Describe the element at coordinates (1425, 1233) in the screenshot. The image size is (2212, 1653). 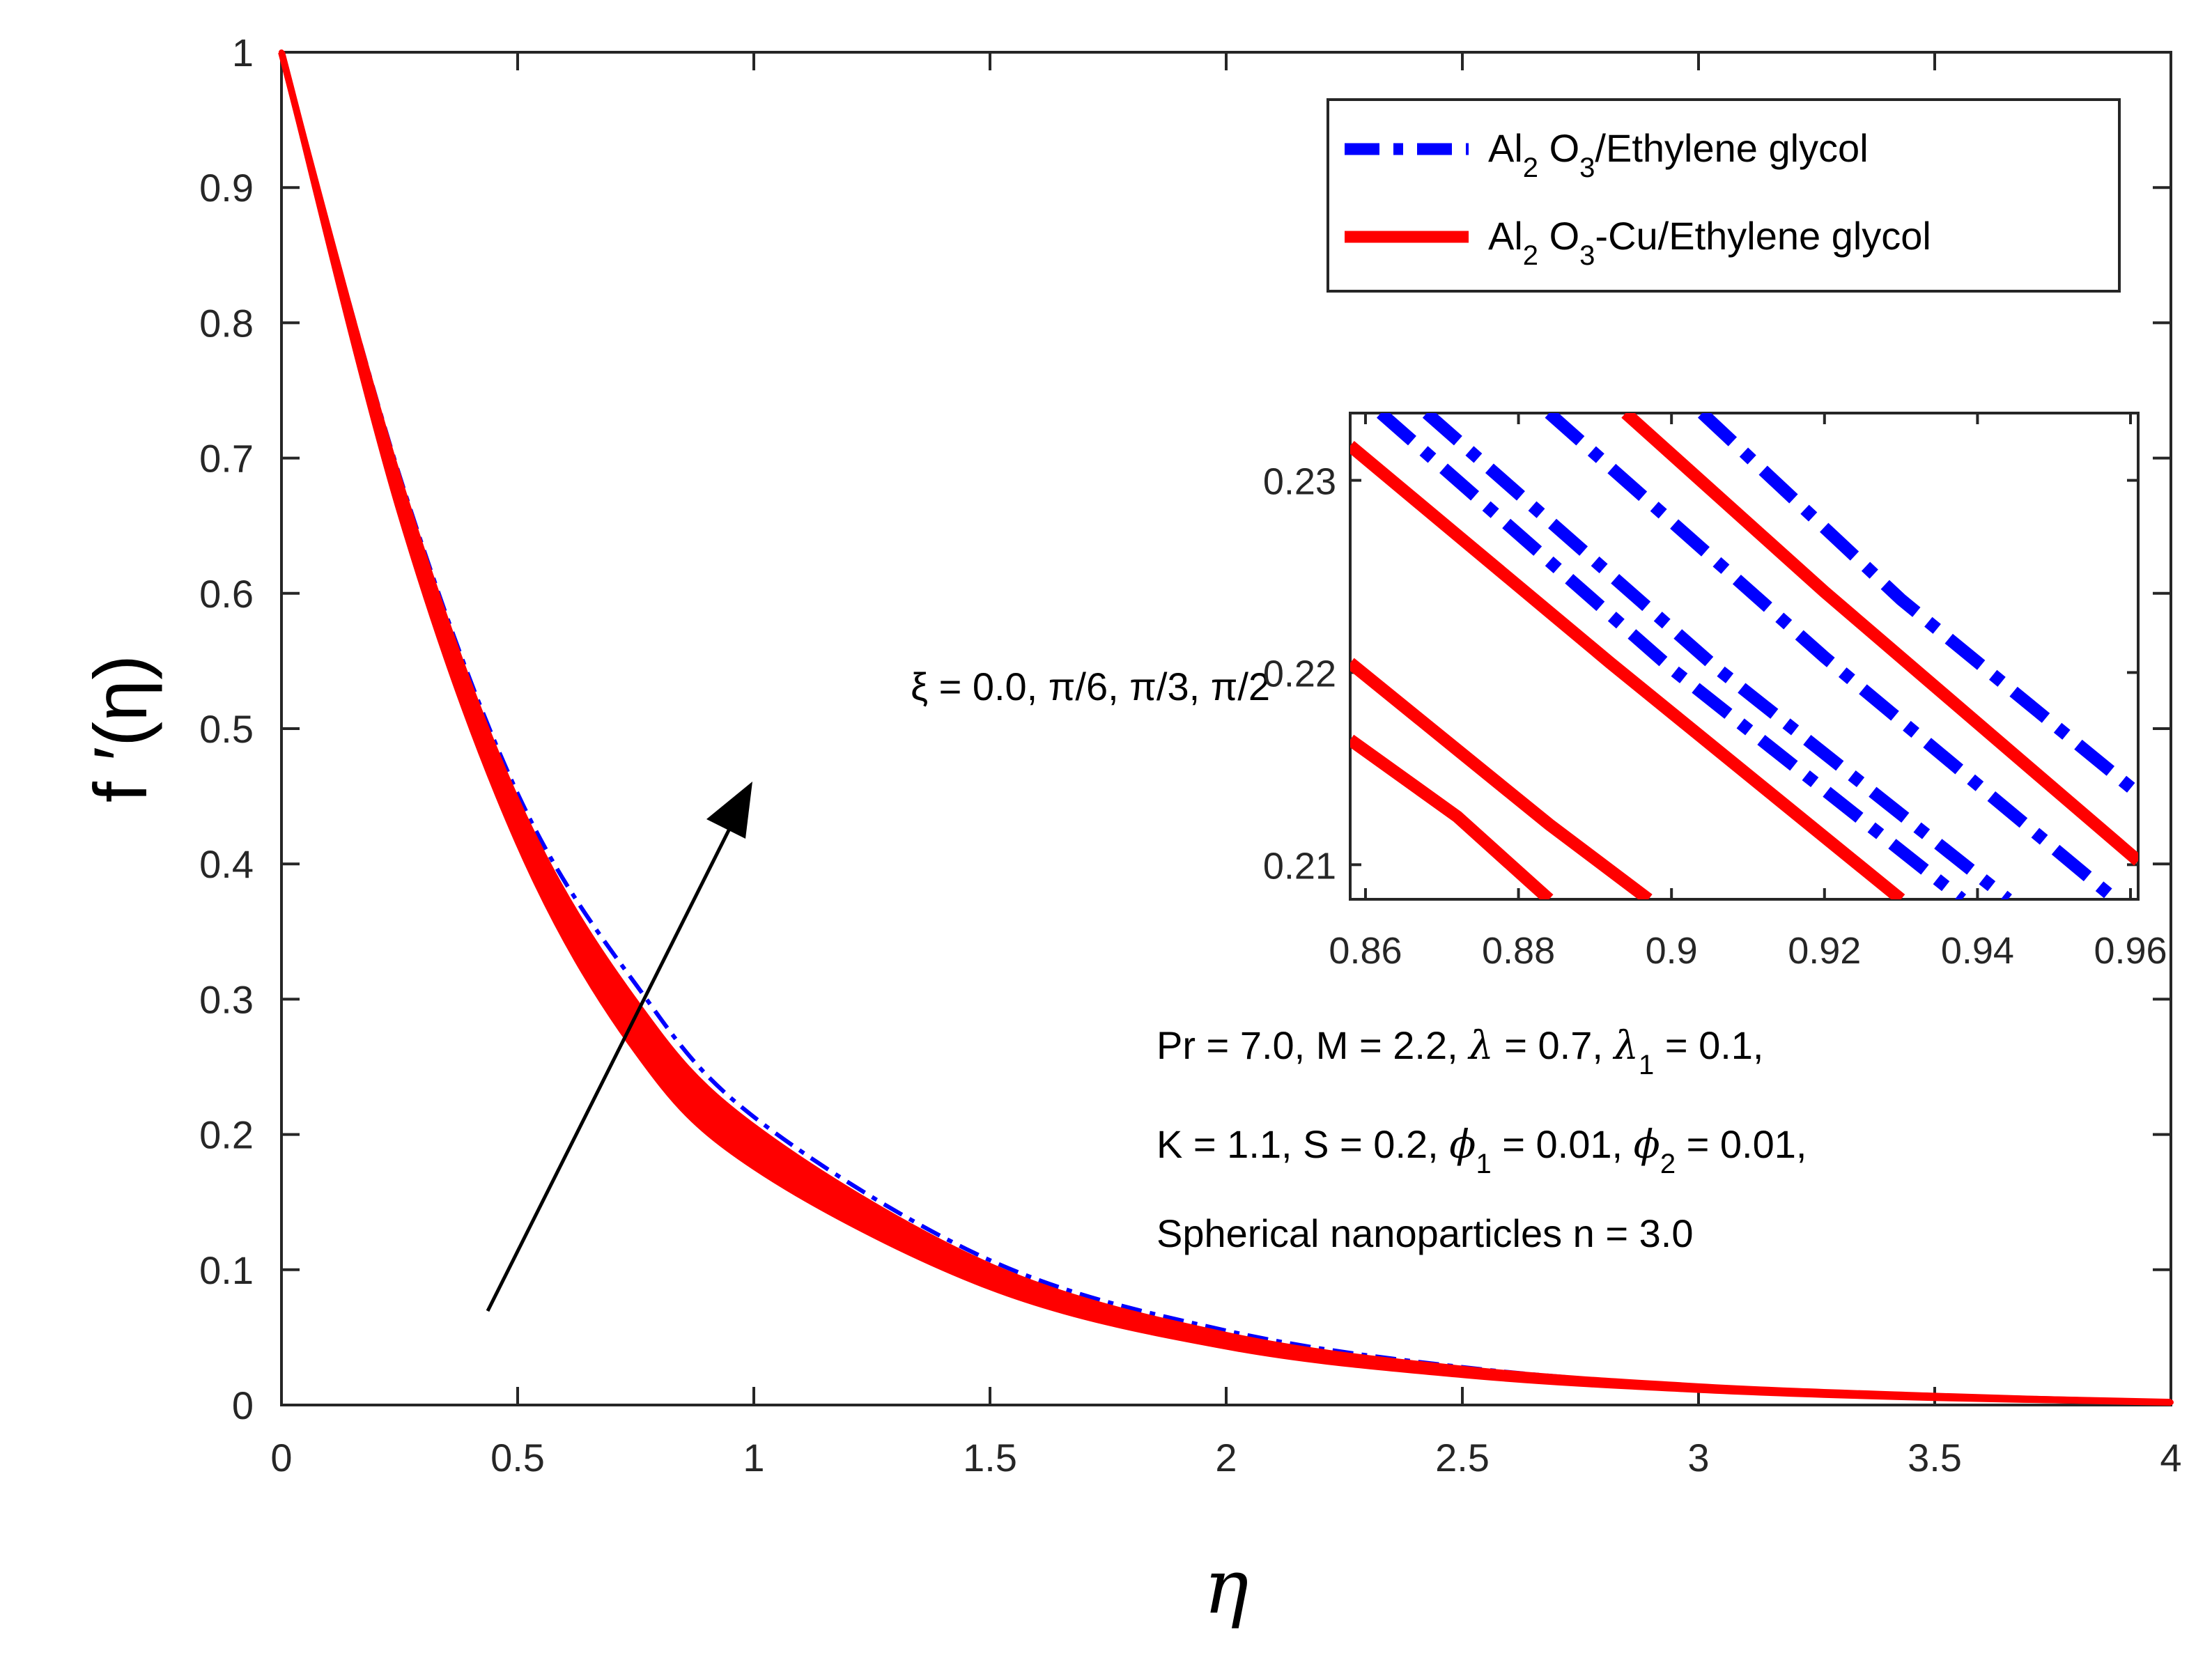
I see `parameters-line-3: Spherical nanoparticles n = 3.0` at that location.